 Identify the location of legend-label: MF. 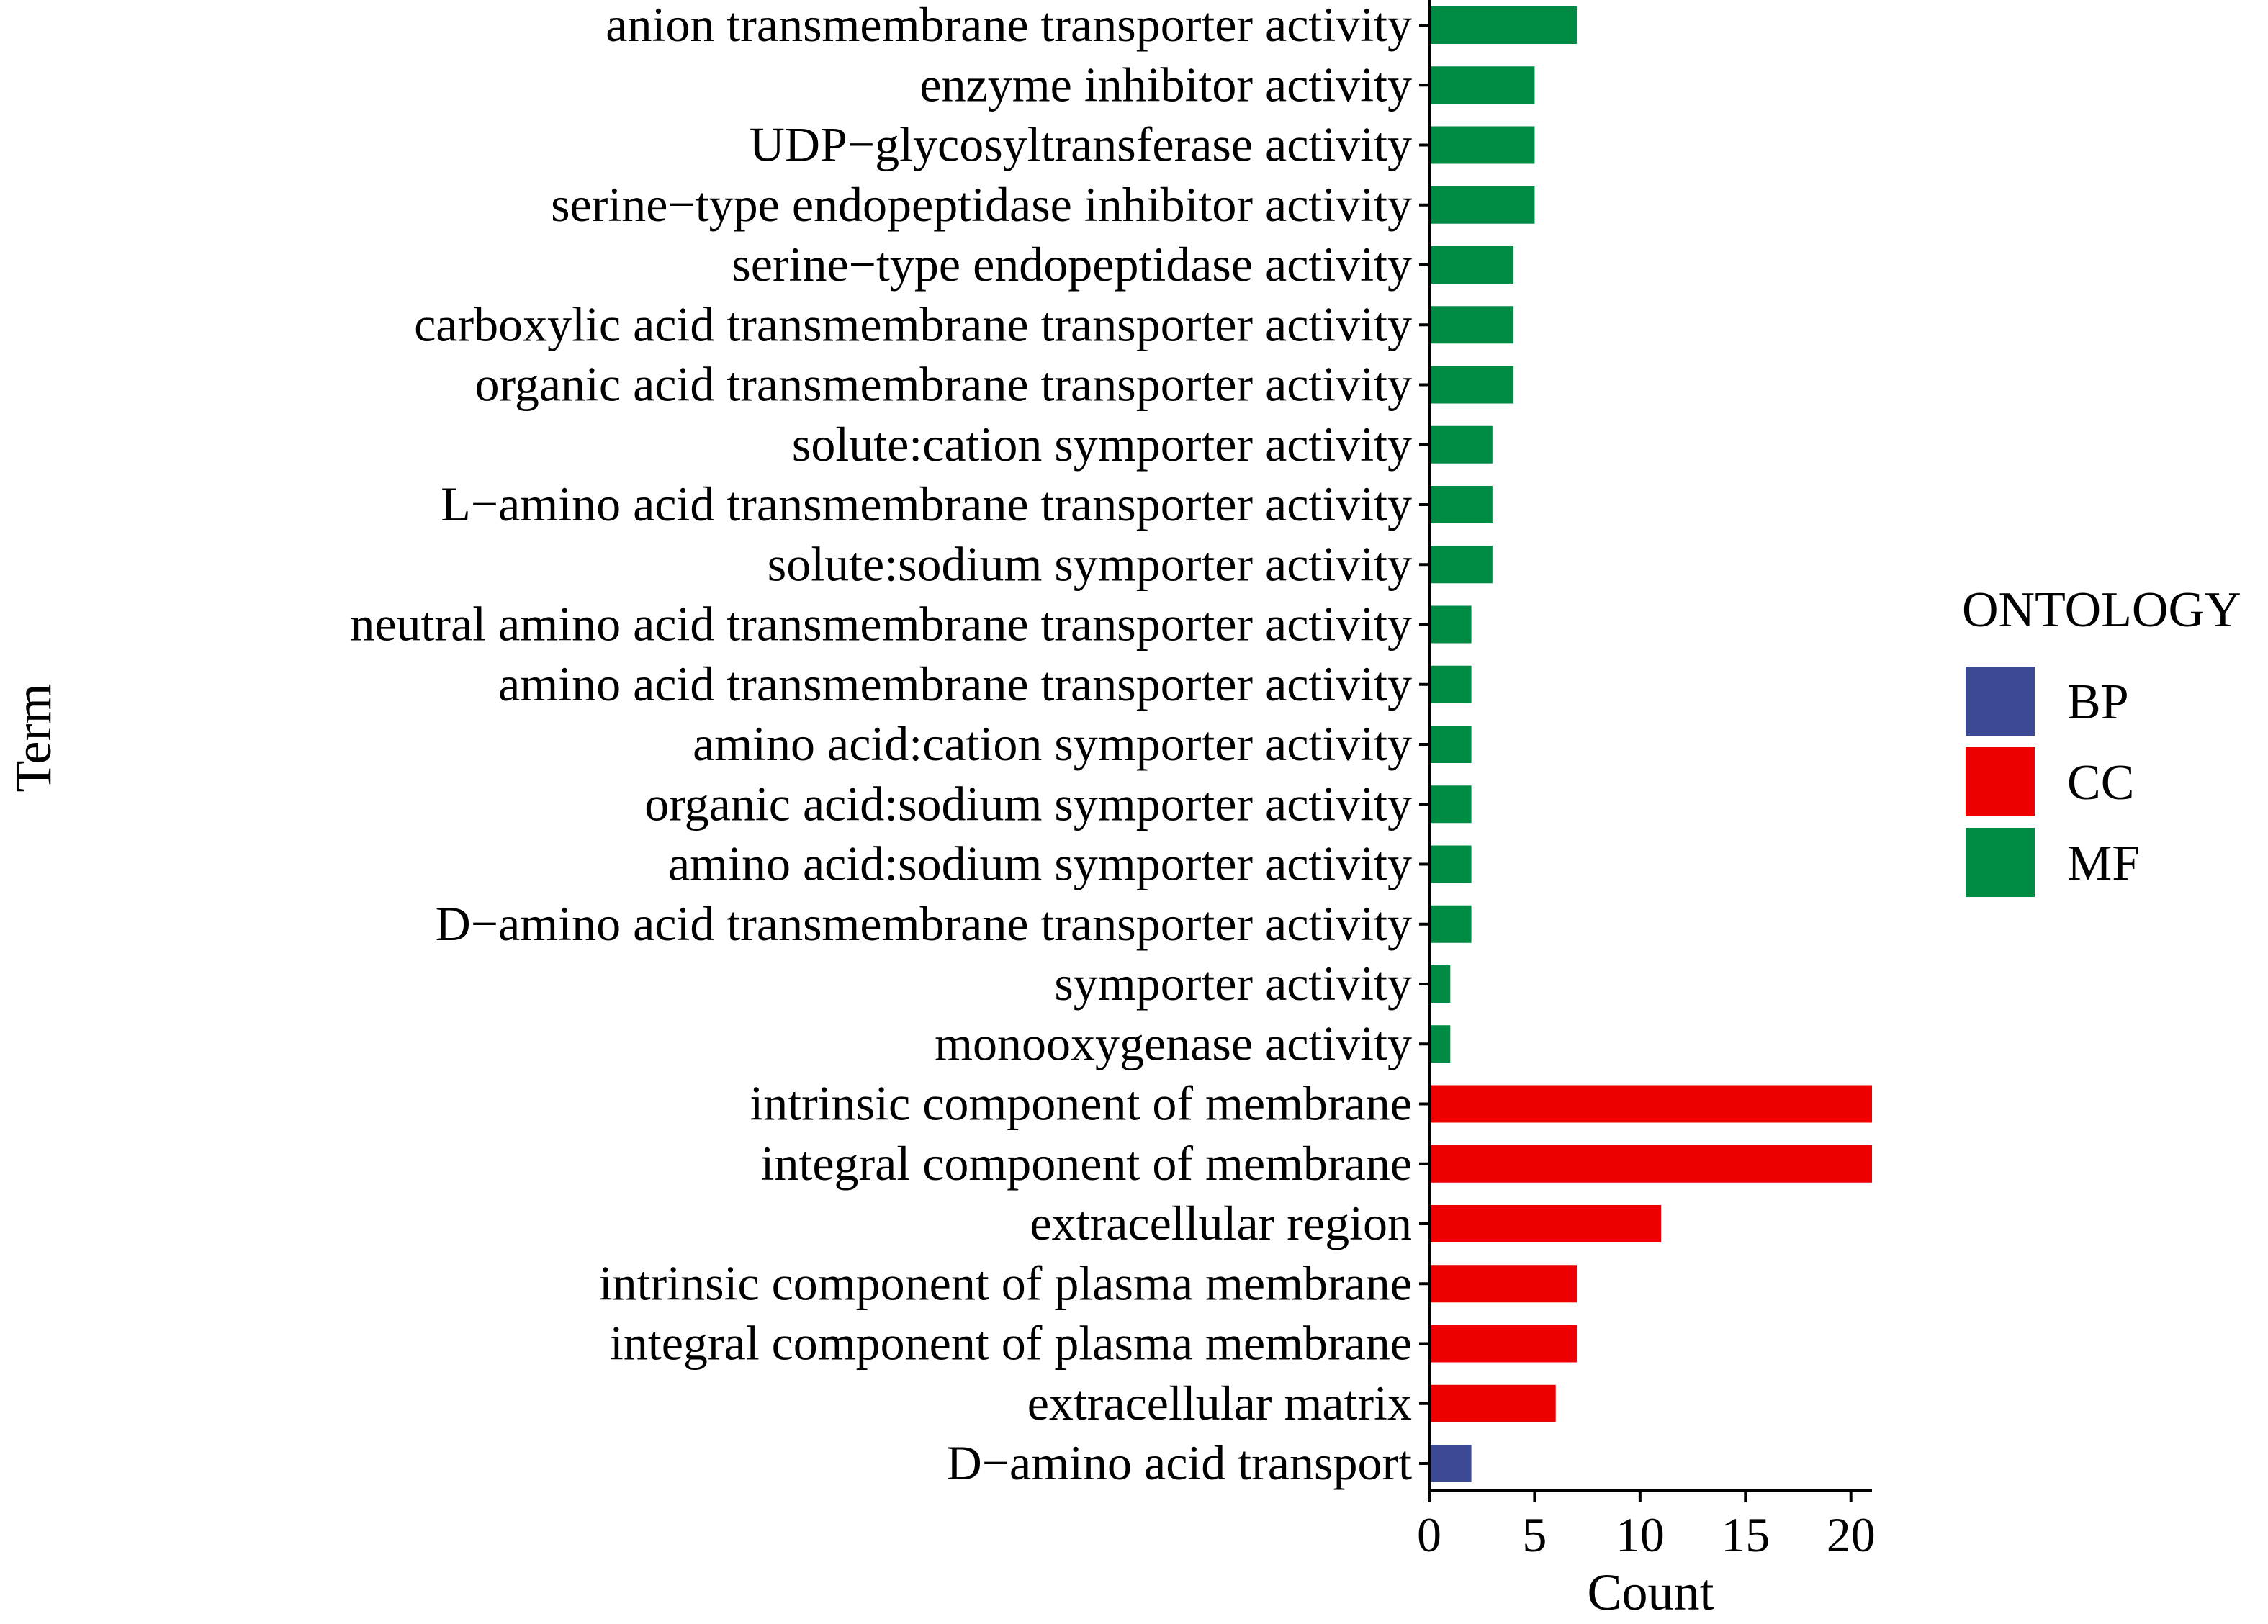
(2103, 863).